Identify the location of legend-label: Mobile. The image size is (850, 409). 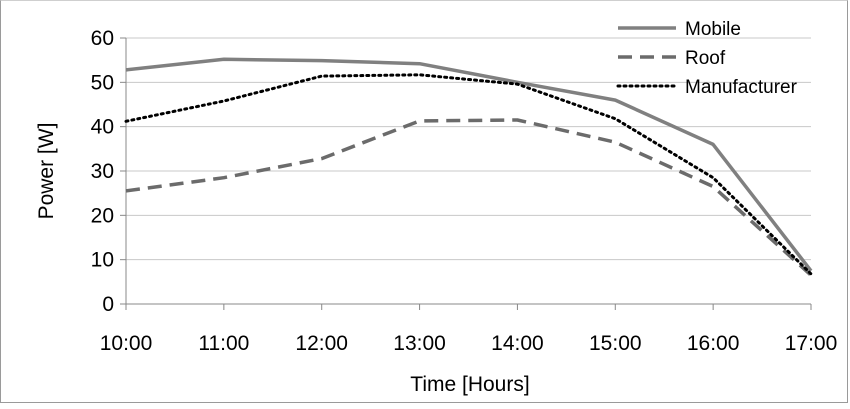
(713, 29).